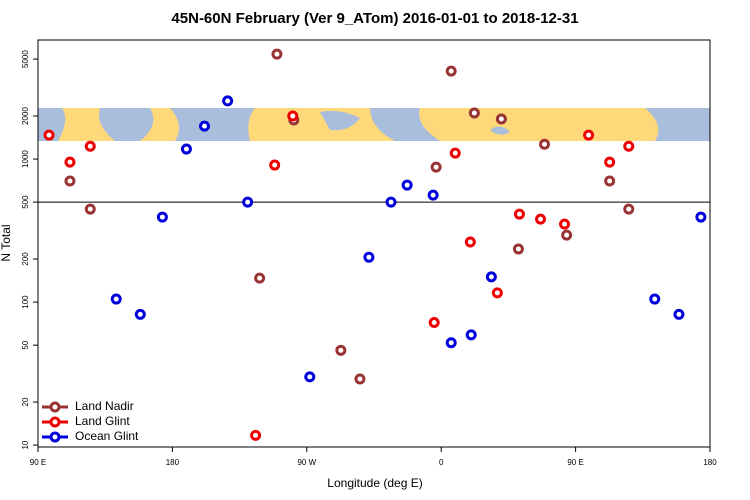 Image resolution: width=750 pixels, height=500 pixels. What do you see at coordinates (25, 344) in the screenshot?
I see `y-tick-label: 50` at bounding box center [25, 344].